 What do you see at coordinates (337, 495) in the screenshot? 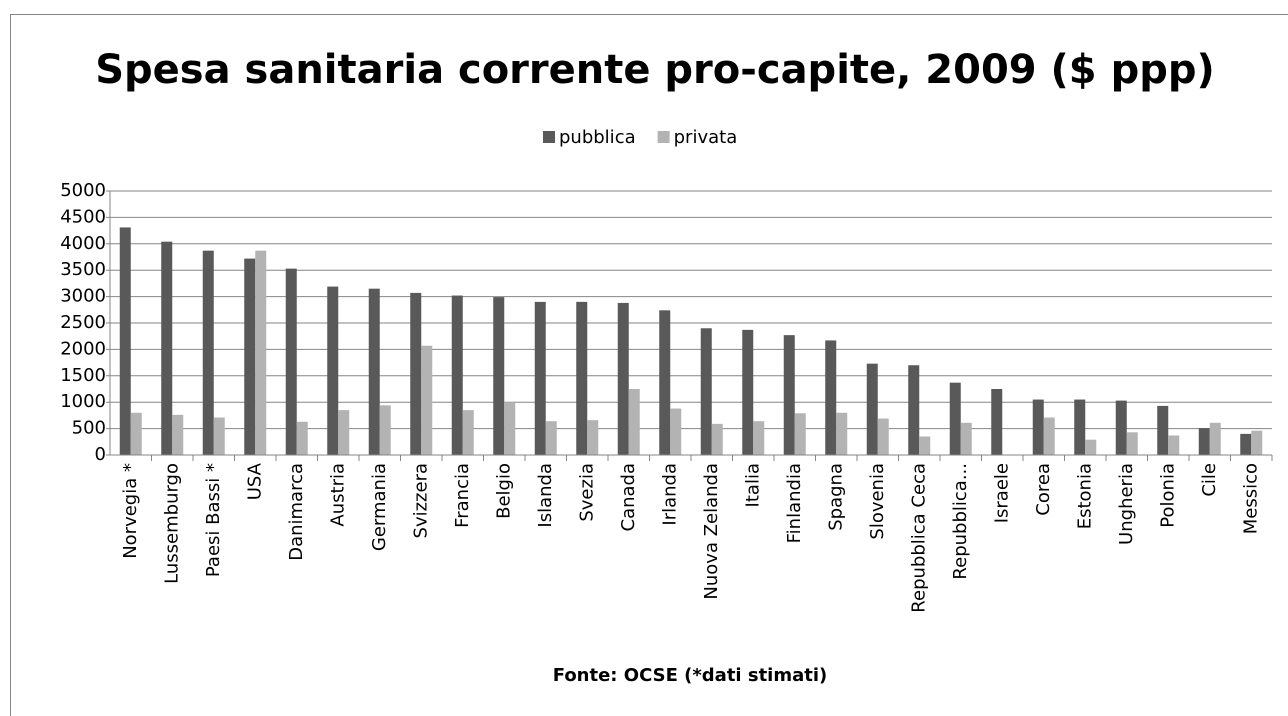
I see `x-tick-label: Austria` at bounding box center [337, 495].